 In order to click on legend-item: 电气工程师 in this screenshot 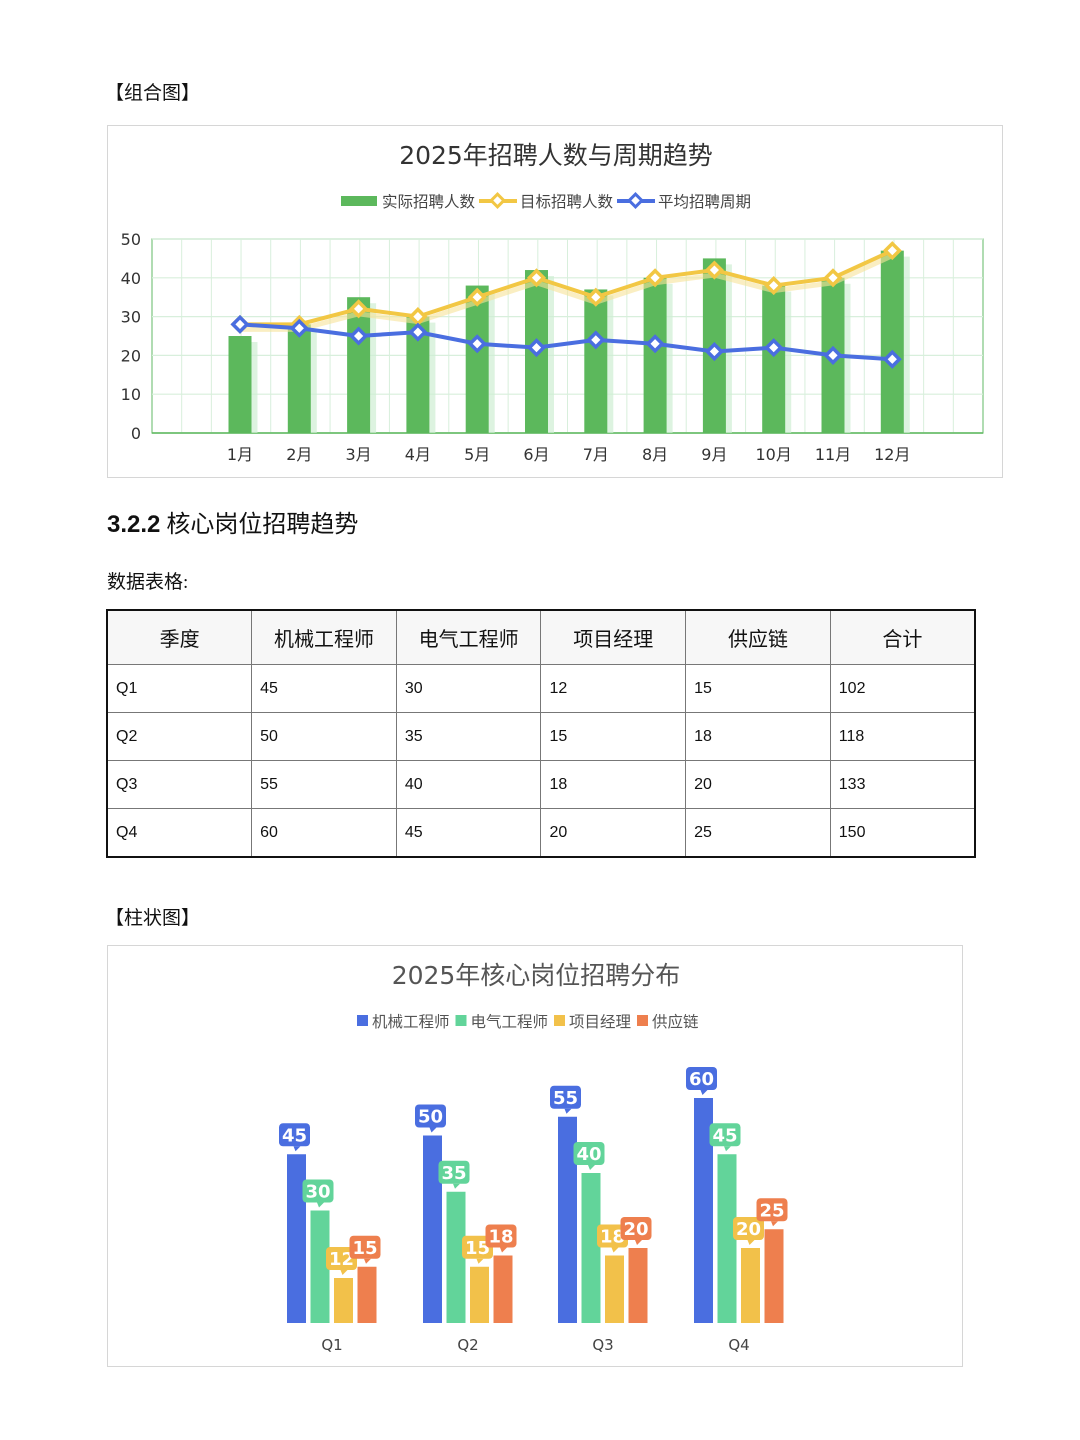, I will do `click(502, 1022)`.